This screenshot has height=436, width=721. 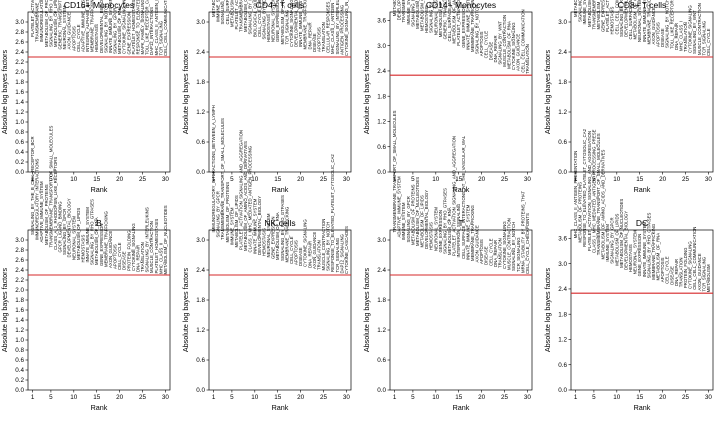 What do you see at coordinates (19, 152) in the screenshot?
I see `y-tick-label: 0.4` at bounding box center [19, 152].